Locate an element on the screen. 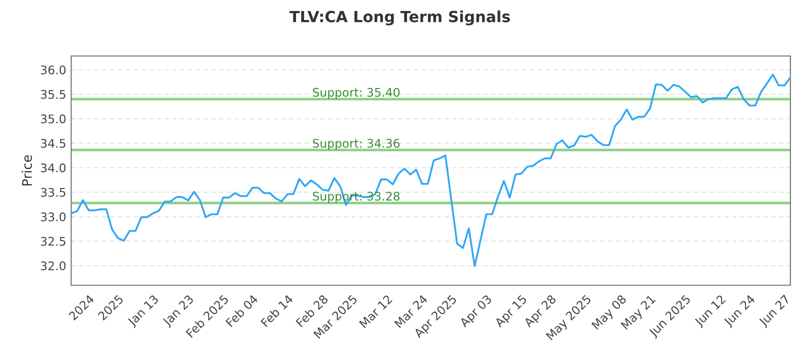 Image resolution: width=800 pixels, height=350 pixels. x-tick-label: Mar 12 is located at coordinates (375, 311).